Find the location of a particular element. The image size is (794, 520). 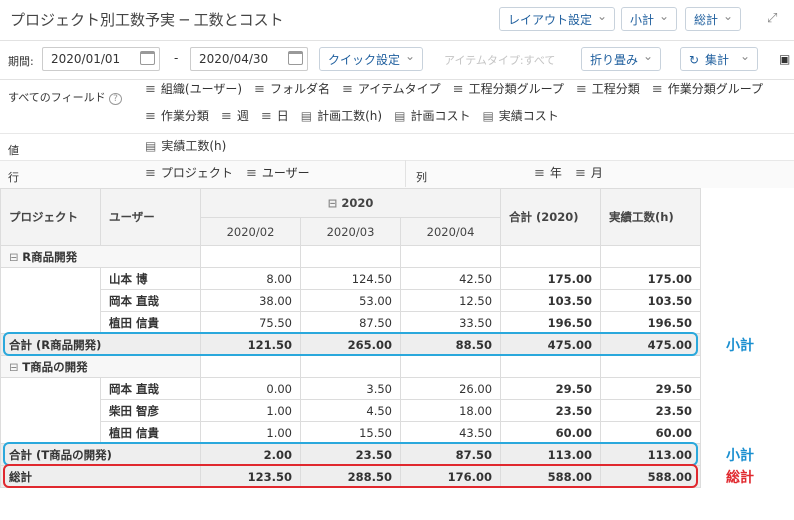

total-button: 総計 is located at coordinates (713, 17).